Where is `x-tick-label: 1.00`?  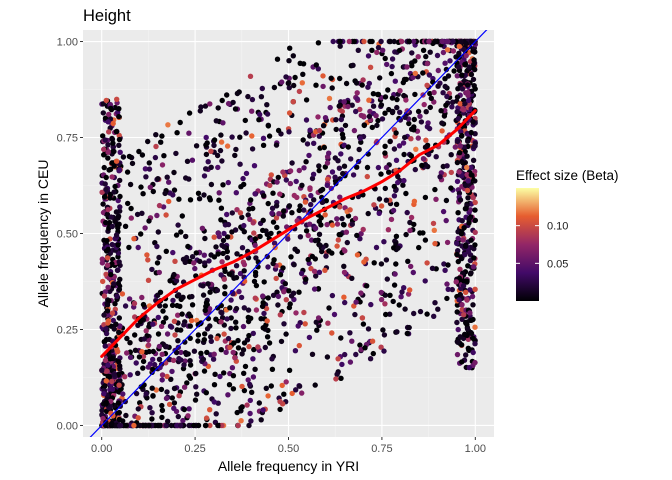 x-tick-label: 1.00 is located at coordinates (475, 449).